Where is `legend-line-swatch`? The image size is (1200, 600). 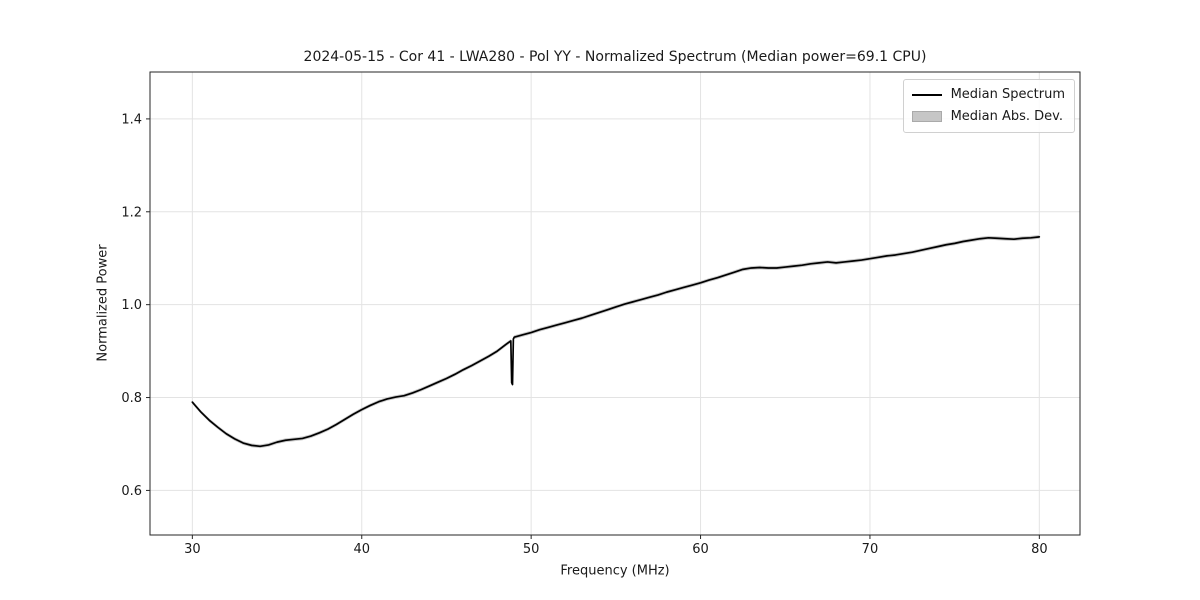
legend-line-swatch is located at coordinates (926, 94).